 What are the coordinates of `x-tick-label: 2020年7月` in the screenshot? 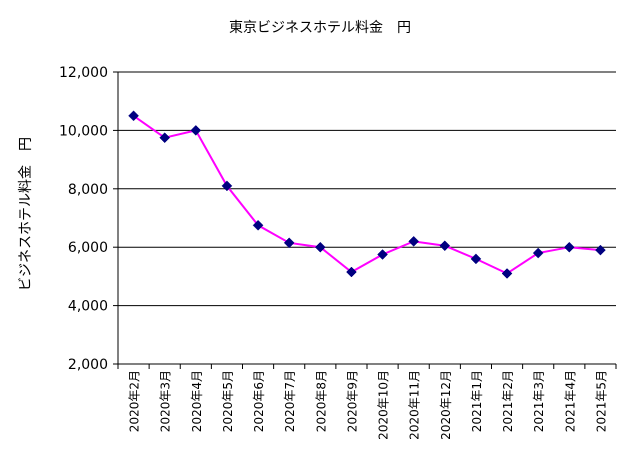 It's located at (290, 401).